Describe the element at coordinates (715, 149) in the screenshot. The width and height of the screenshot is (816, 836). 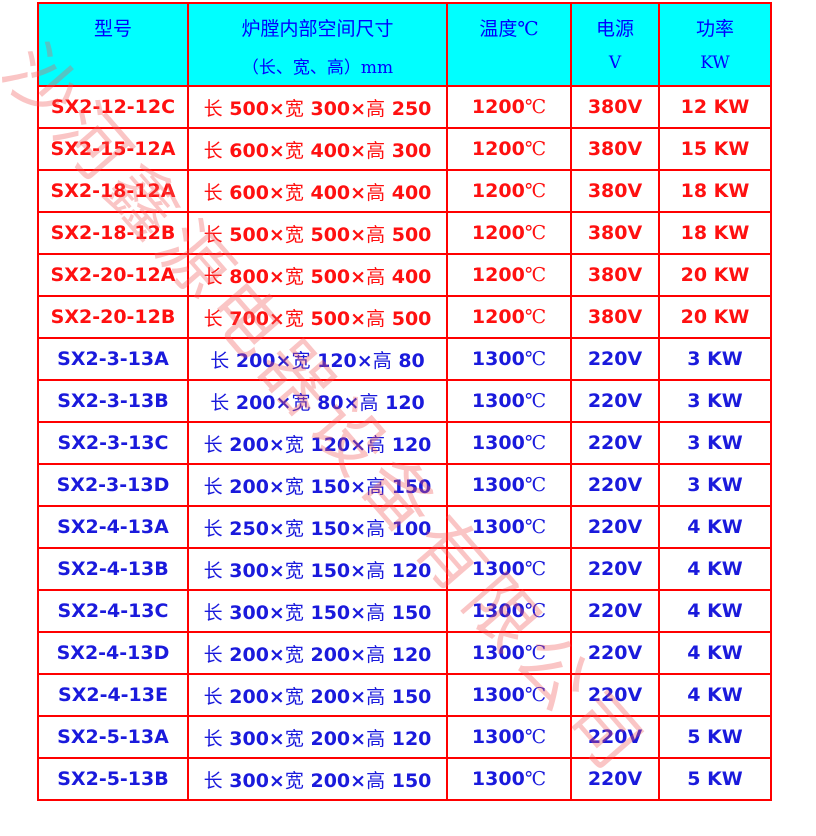
I see `power-cell: 15 KW` at that location.